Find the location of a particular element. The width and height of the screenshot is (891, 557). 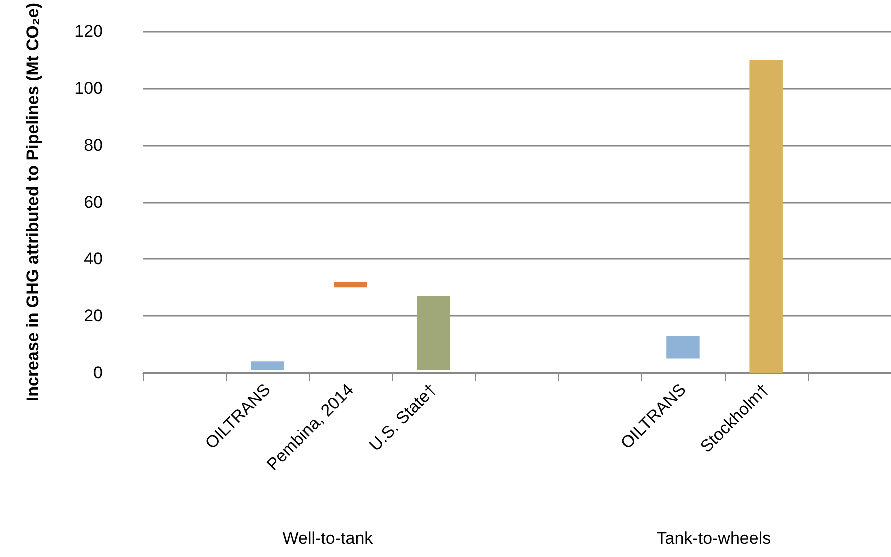

y-tick-label: 40 is located at coordinates (93, 259).